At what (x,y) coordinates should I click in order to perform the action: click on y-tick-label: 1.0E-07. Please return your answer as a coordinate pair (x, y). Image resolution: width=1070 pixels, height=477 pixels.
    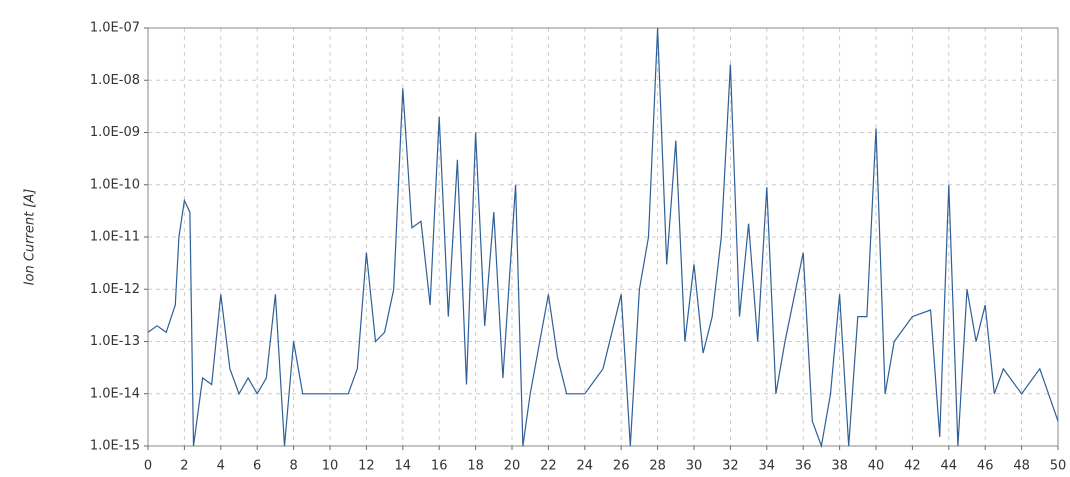
    Looking at the image, I should click on (115, 28).